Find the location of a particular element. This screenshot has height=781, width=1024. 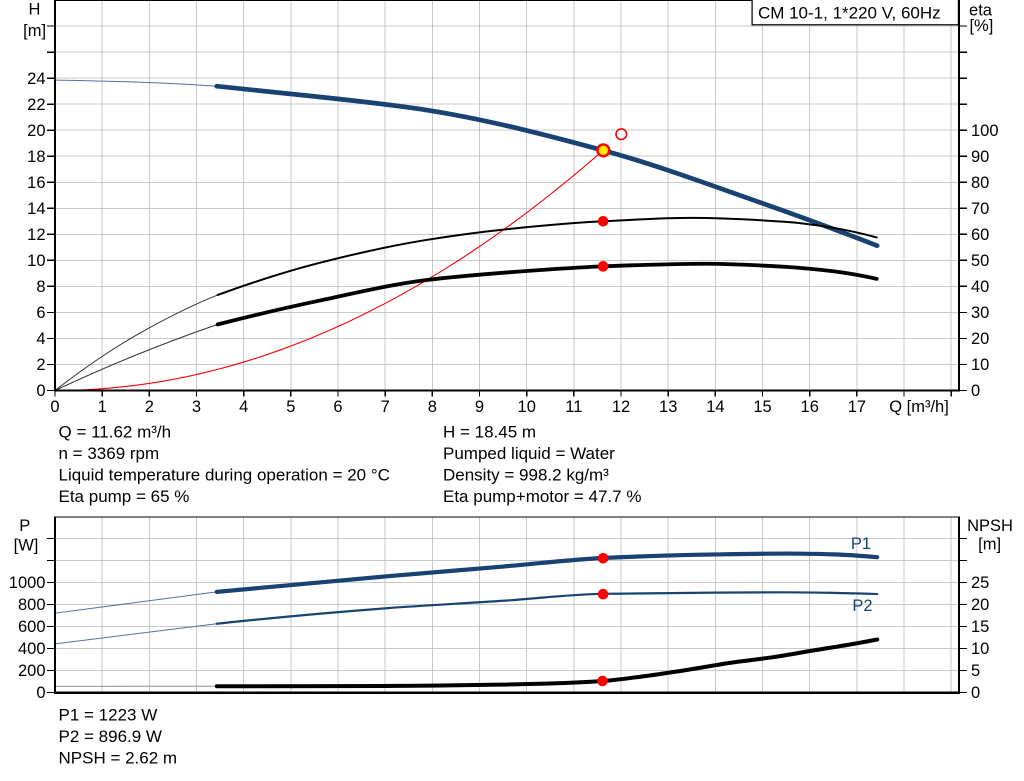

svg-text: P1 is located at coordinates (861, 544).